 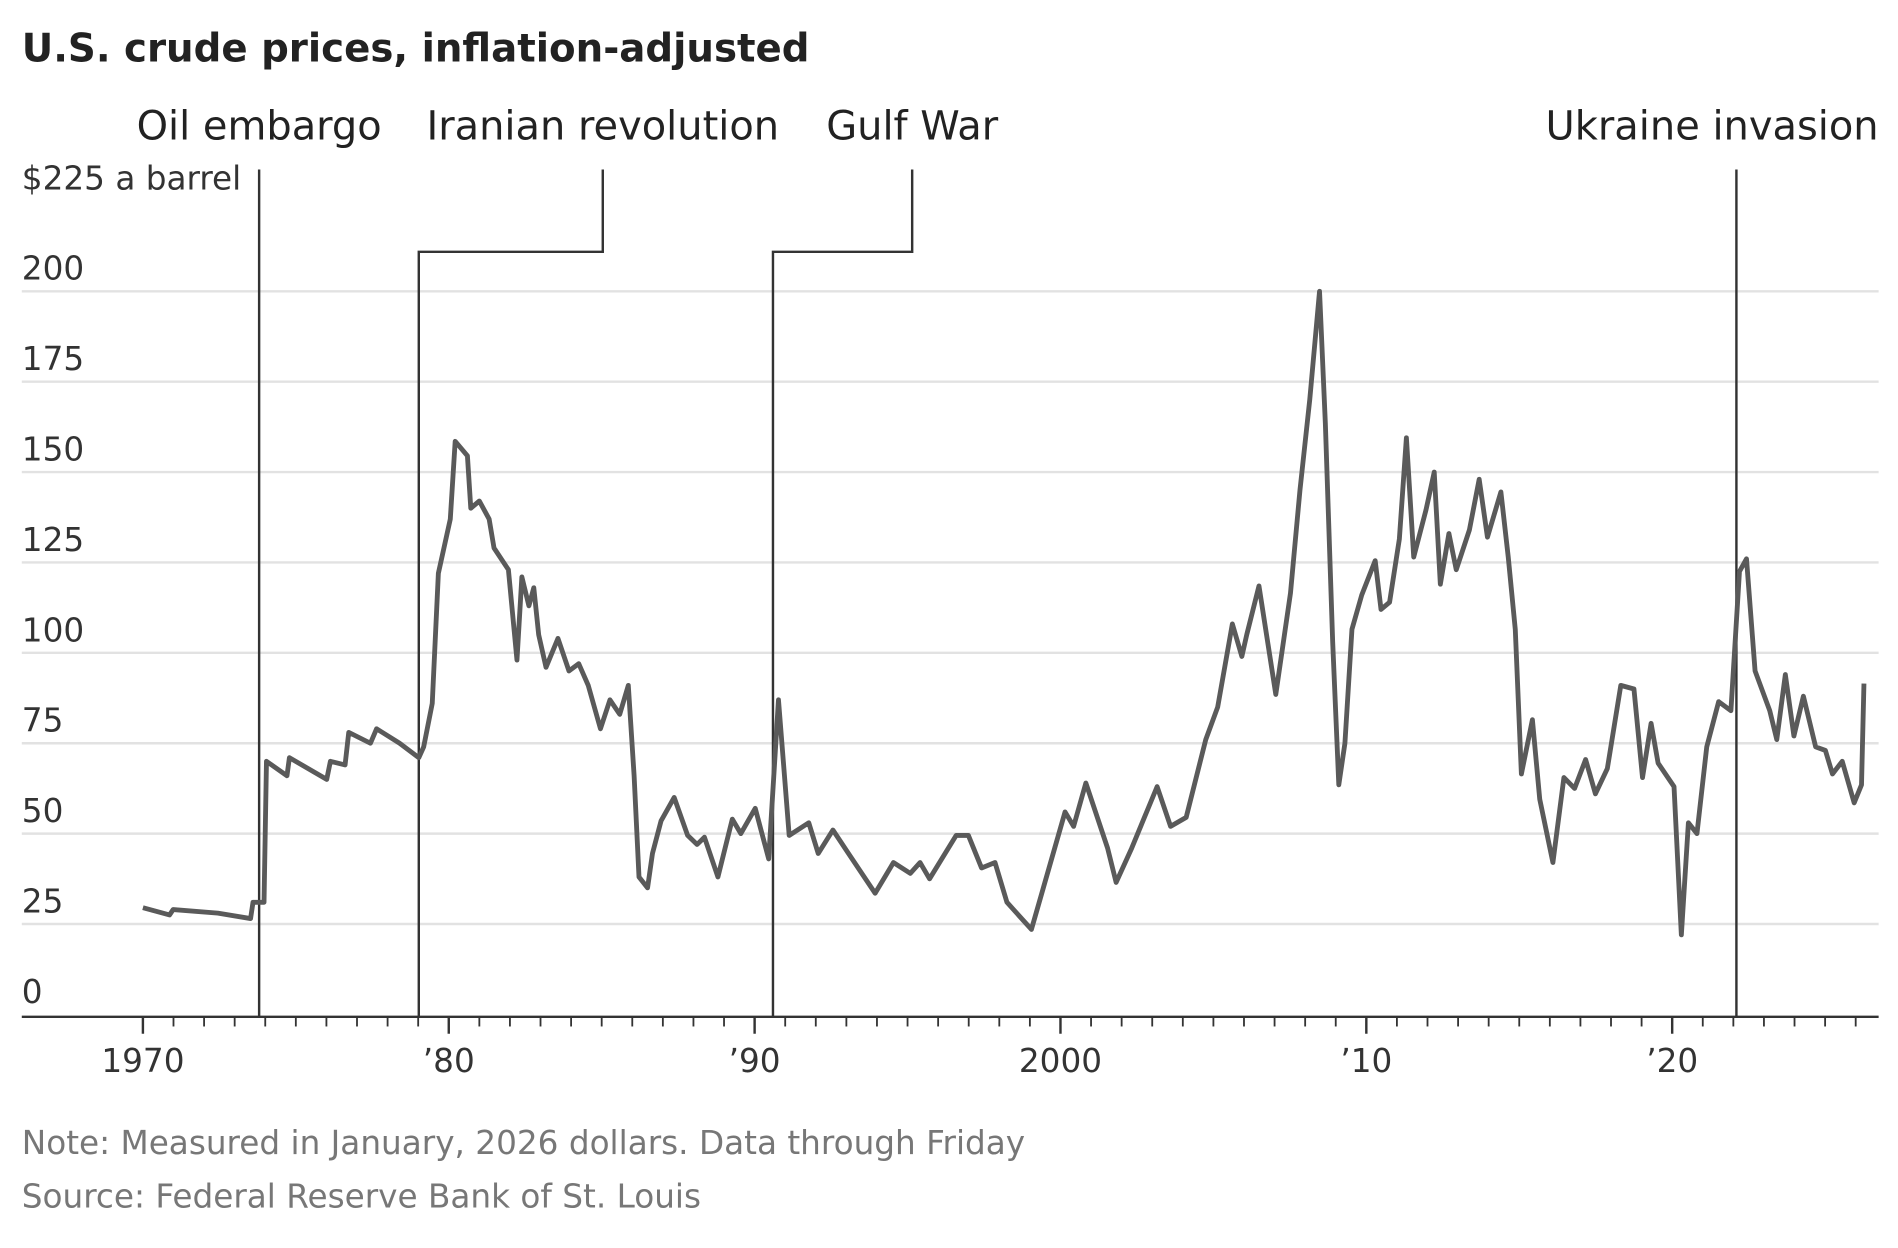 What do you see at coordinates (53, 630) in the screenshot?
I see `y-tick-label: 100` at bounding box center [53, 630].